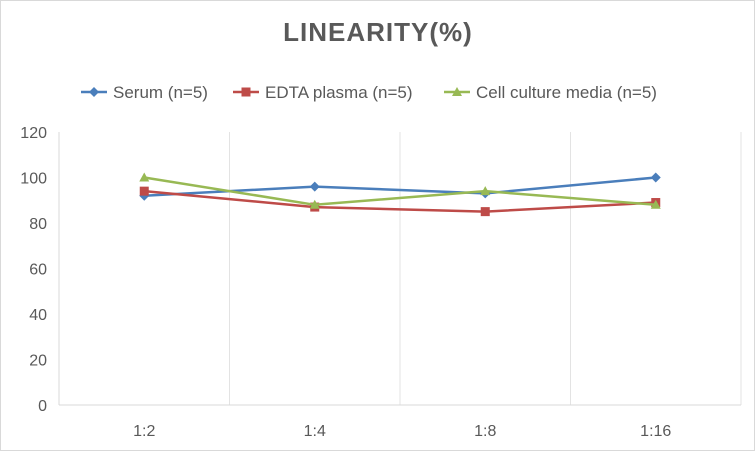 The width and height of the screenshot is (755, 452). Describe the element at coordinates (339, 92) in the screenshot. I see `legend-label: EDTA plasma (n=5)` at that location.